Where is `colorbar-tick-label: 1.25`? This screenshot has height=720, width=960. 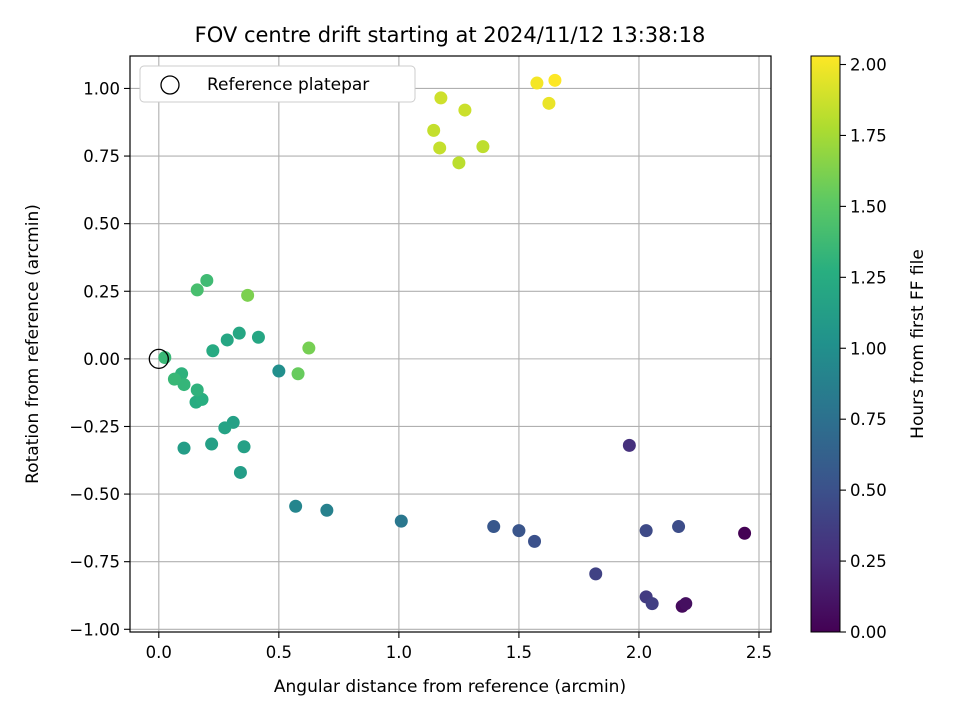
colorbar-tick-label: 1.25 is located at coordinates (868, 277).